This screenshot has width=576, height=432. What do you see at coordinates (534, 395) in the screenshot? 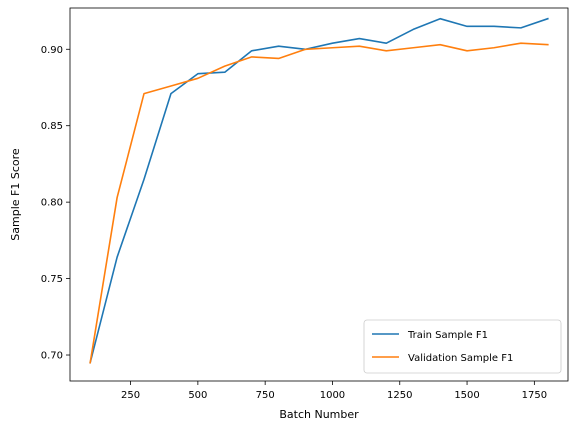
I see `x-tick-label: 1750` at bounding box center [534, 395].